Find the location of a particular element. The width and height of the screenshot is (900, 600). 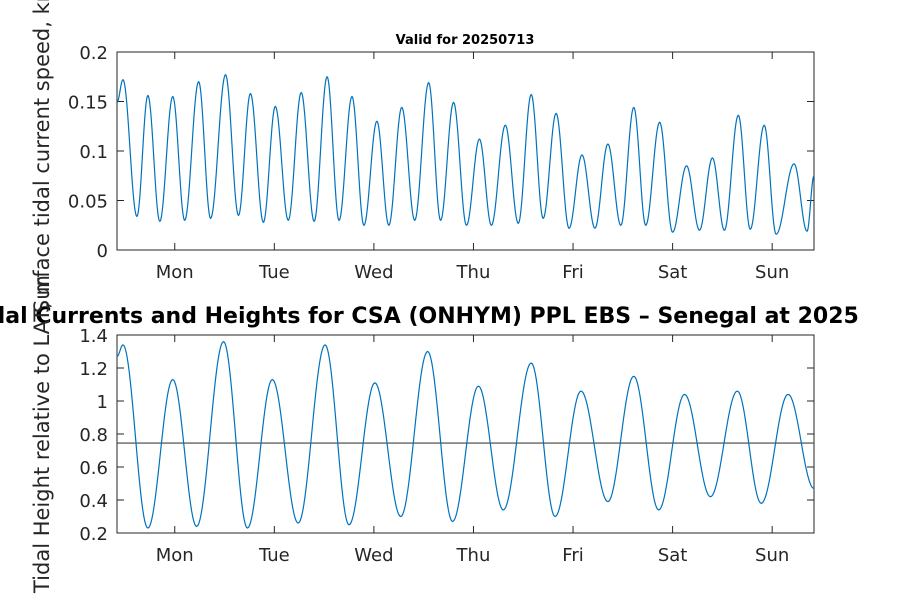

current-speed-y-tick-label: 0.1 is located at coordinates (93, 152).